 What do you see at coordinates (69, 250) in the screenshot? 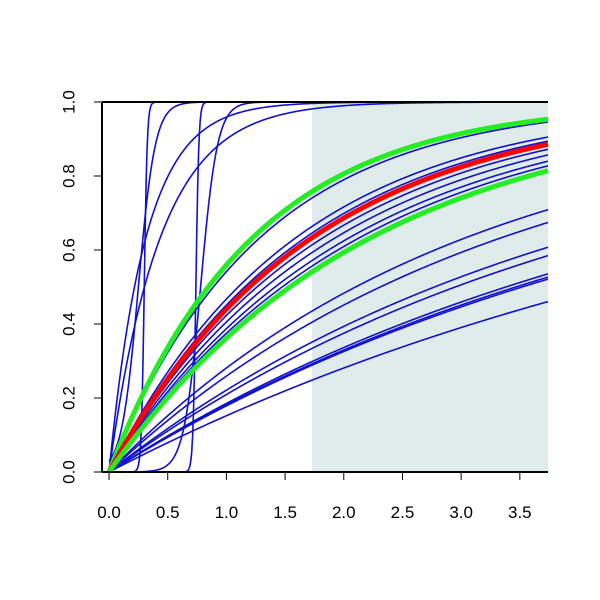
I see `y-tick-label: 0.6` at bounding box center [69, 250].